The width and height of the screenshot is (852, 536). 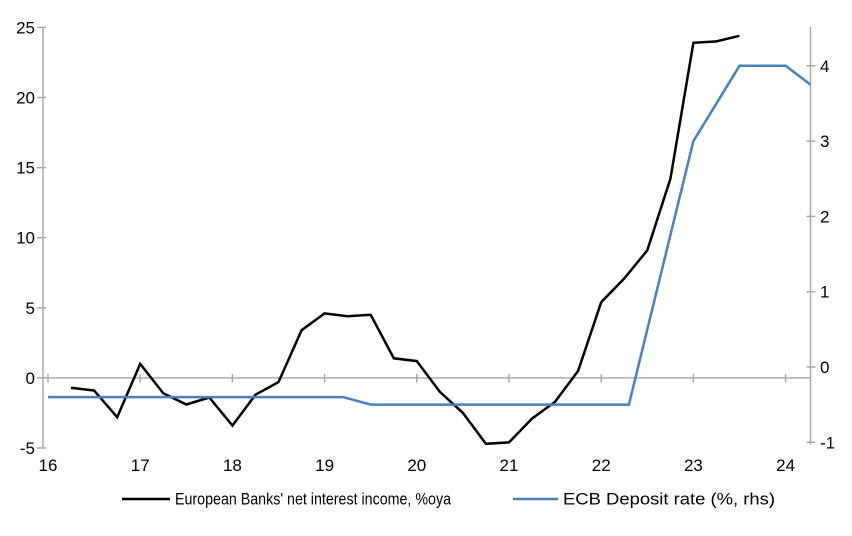 I want to click on right-axis-ticks, so click(x=811, y=254).